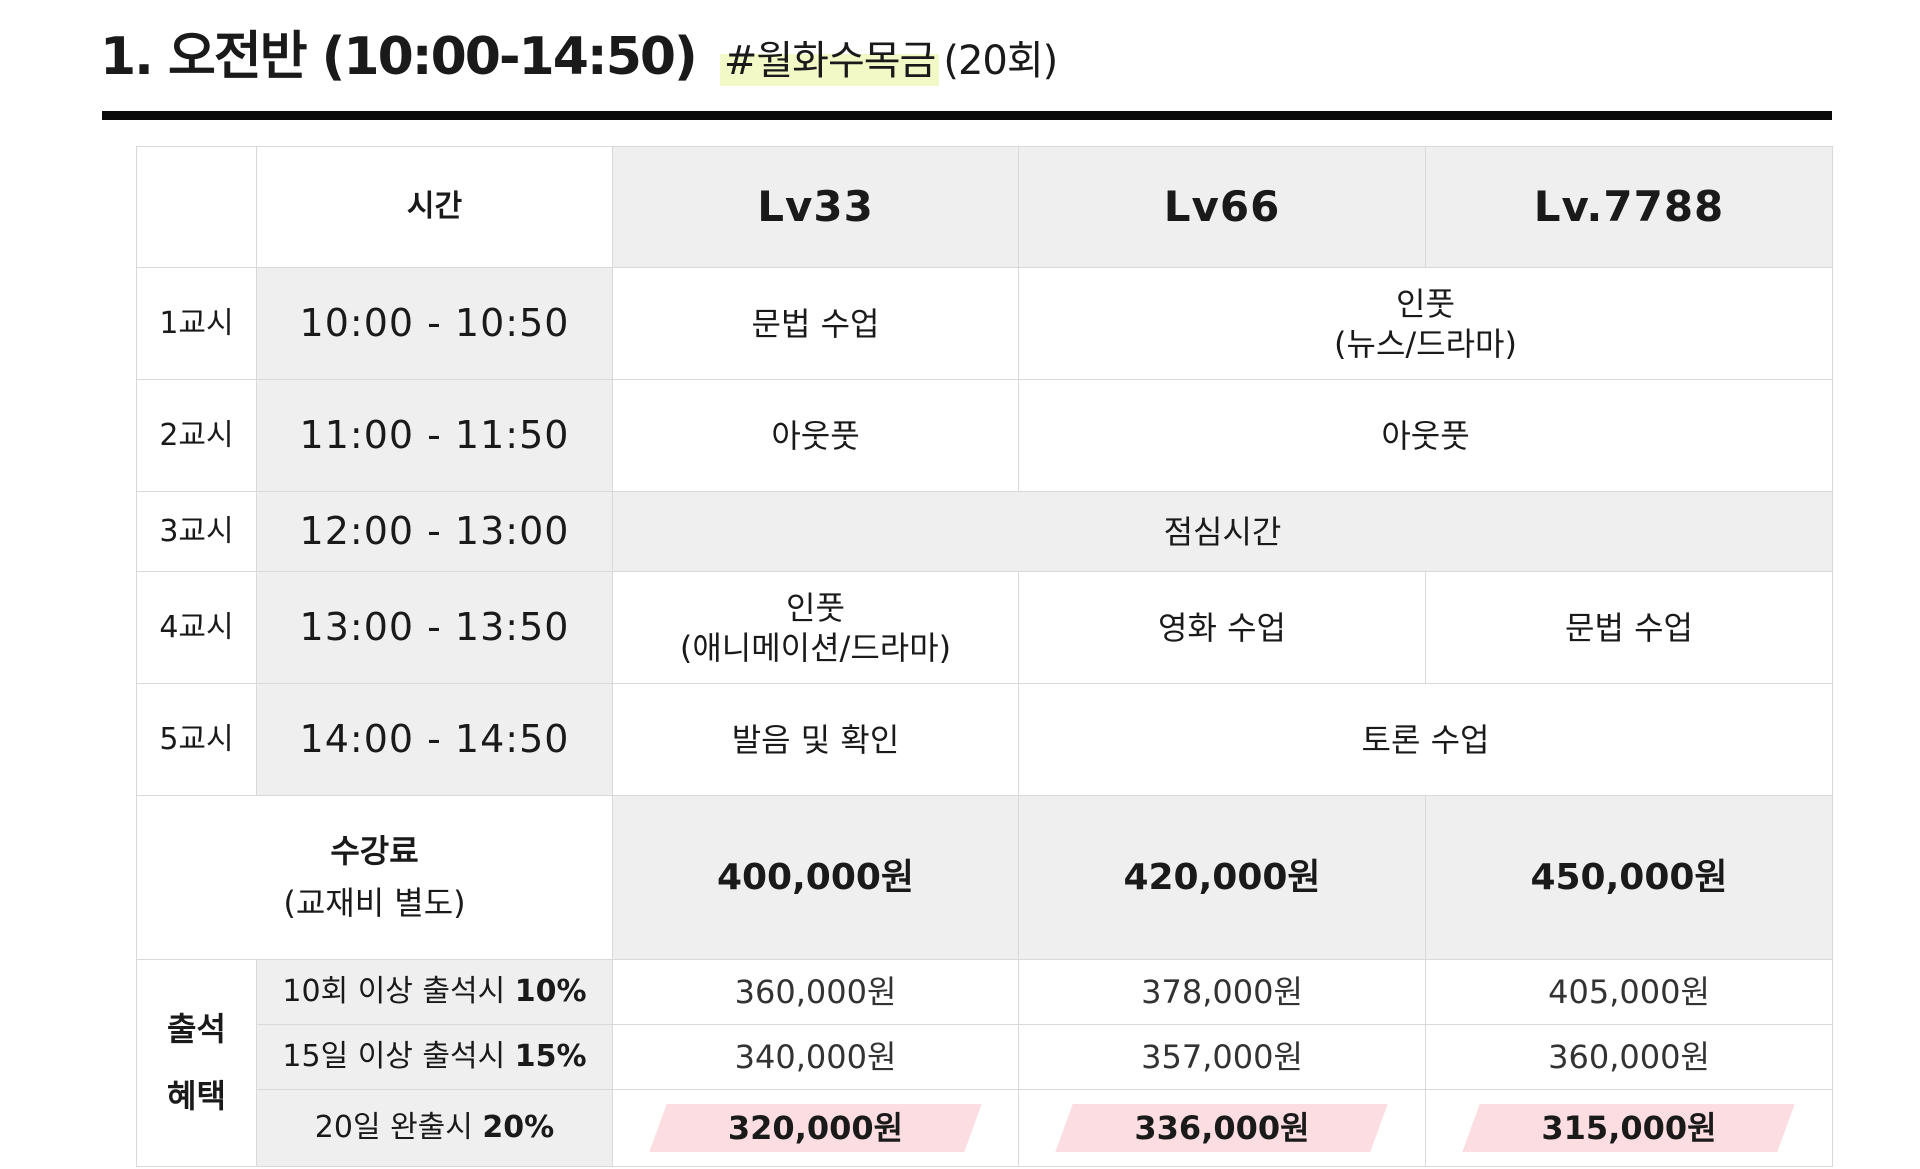  I want to click on discount-price: 405,000원, so click(1629, 992).